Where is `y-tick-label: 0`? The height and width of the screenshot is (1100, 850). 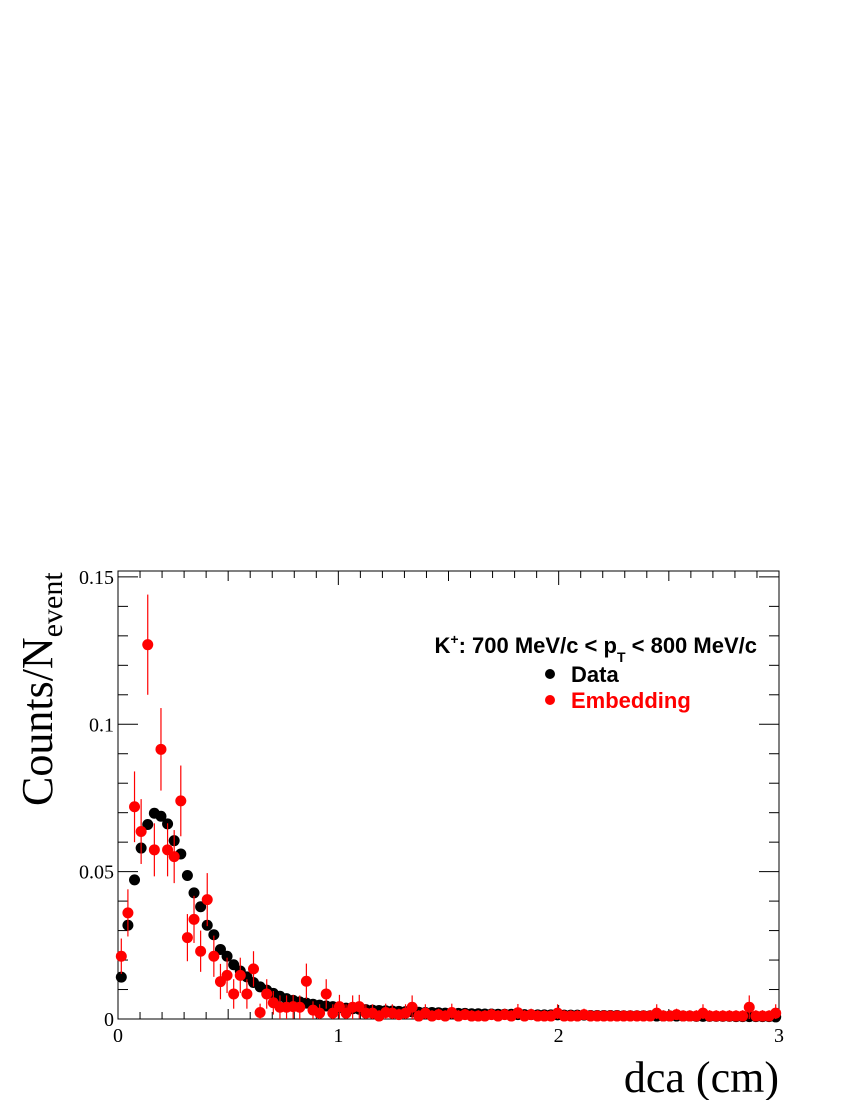 y-tick-label: 0 is located at coordinates (109, 1020).